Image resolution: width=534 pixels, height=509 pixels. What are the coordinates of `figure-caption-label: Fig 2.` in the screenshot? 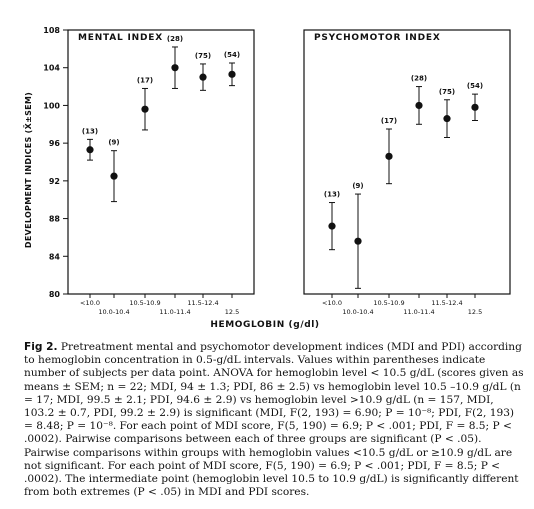 It's located at (41, 347).